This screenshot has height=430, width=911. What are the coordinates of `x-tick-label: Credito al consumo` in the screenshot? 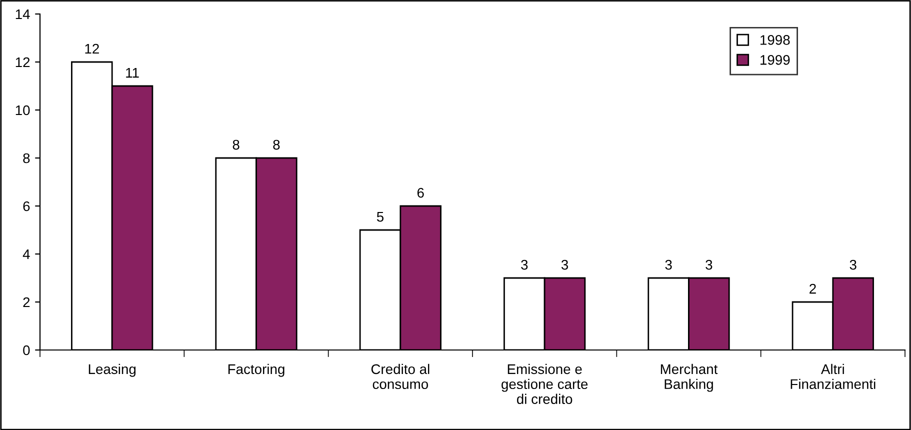 It's located at (400, 377).